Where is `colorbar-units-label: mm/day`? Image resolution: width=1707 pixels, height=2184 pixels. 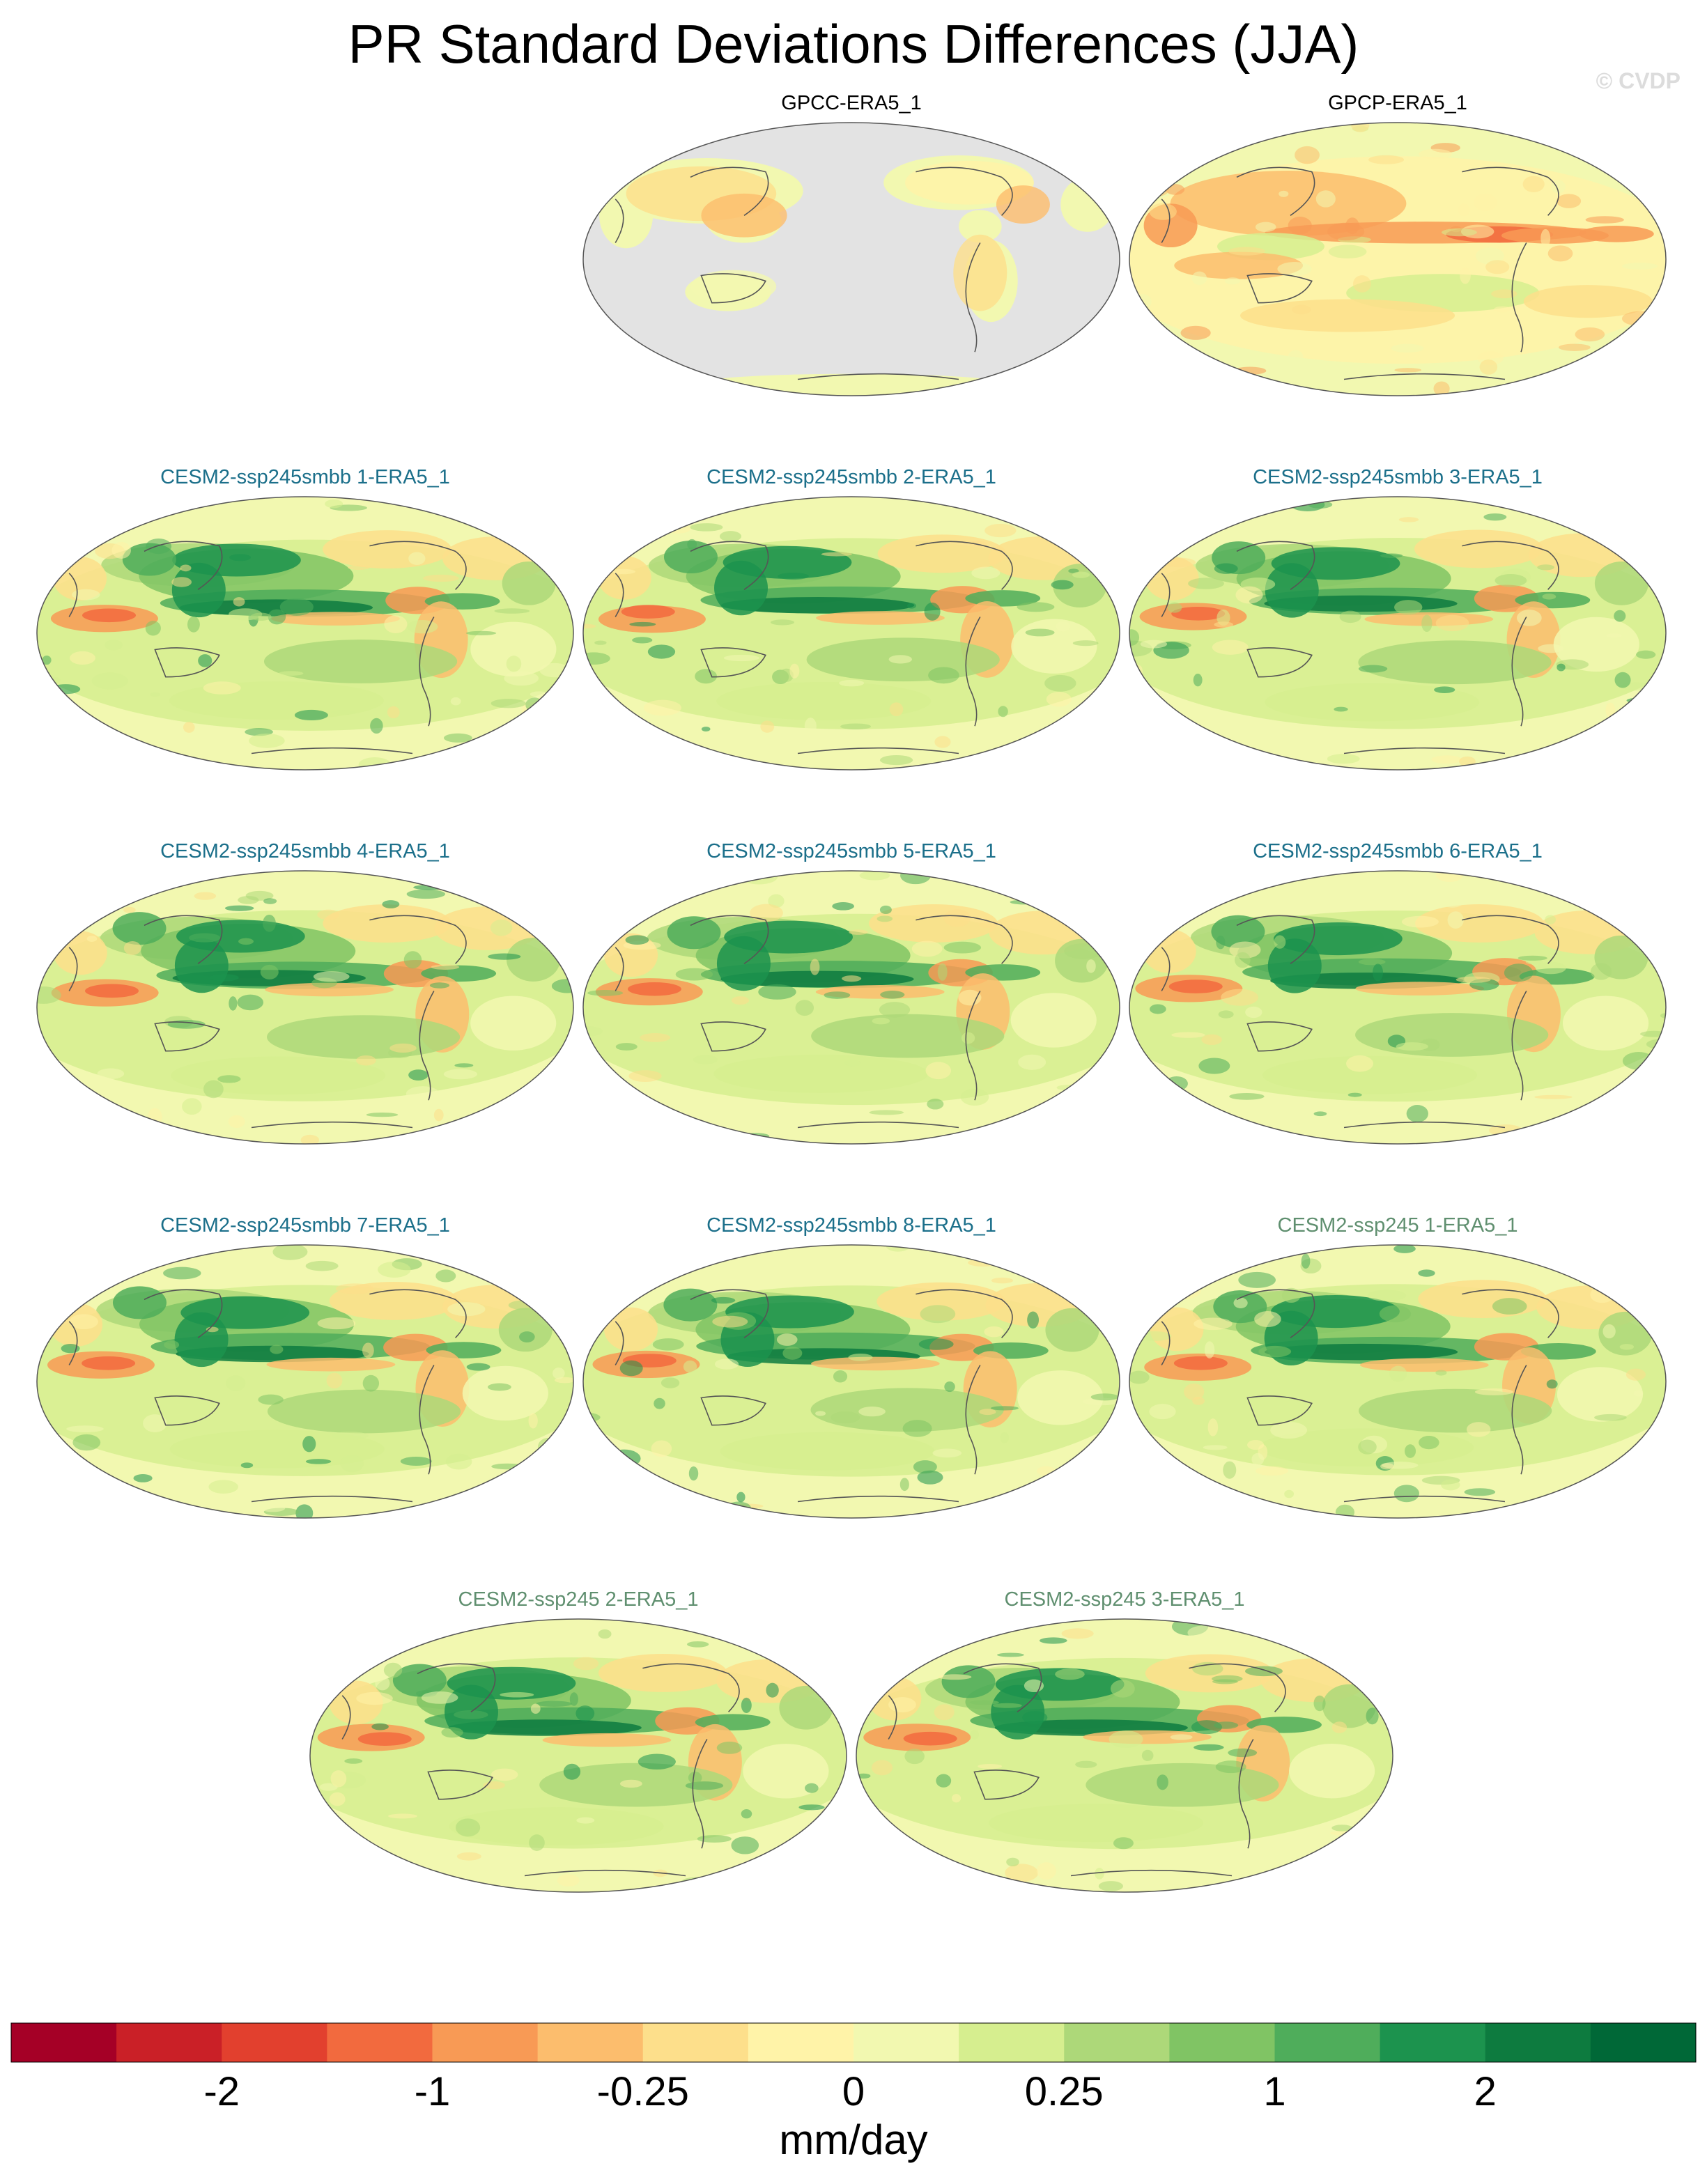
colorbar-units-label: mm/day is located at coordinates (853, 2139).